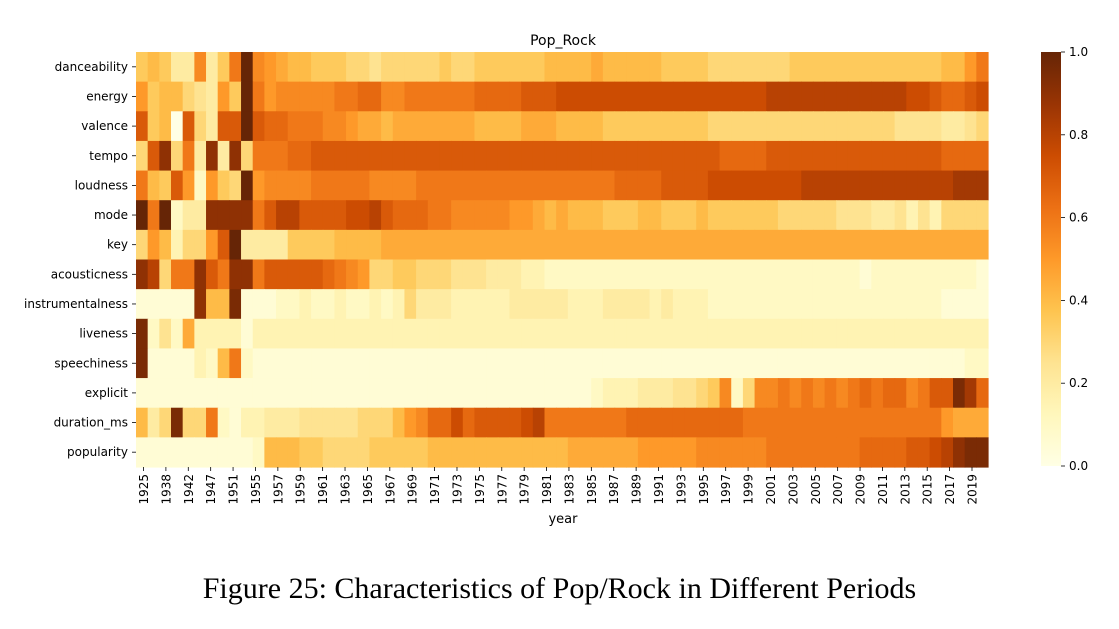 The width and height of the screenshot is (1119, 629). I want to click on colorbar-ticks: 0.0 0.2 0.4 0.6 0.8 1.0, so click(1074, 259).